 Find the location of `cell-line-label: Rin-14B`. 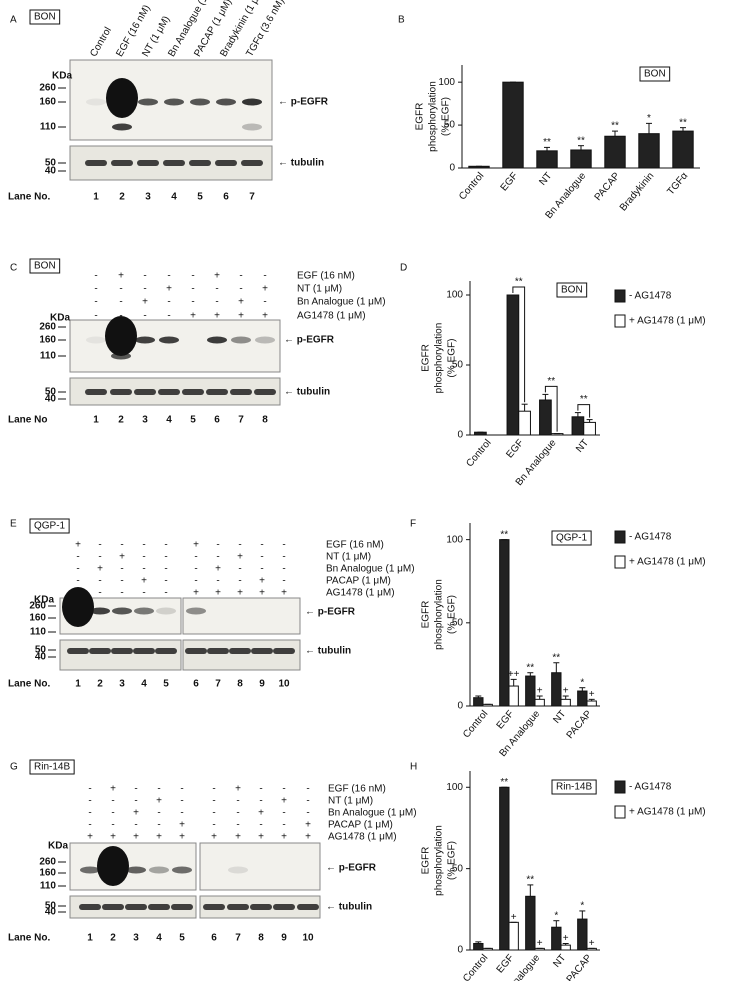

cell-line-label: Rin-14B is located at coordinates (52, 767).